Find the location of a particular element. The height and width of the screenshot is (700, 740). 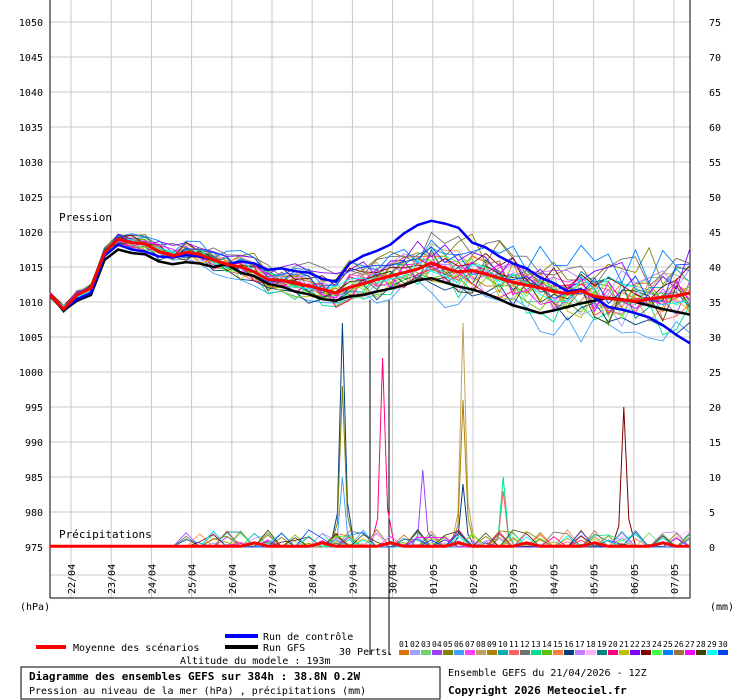

member-legend-label: 28 is located at coordinates (701, 644).